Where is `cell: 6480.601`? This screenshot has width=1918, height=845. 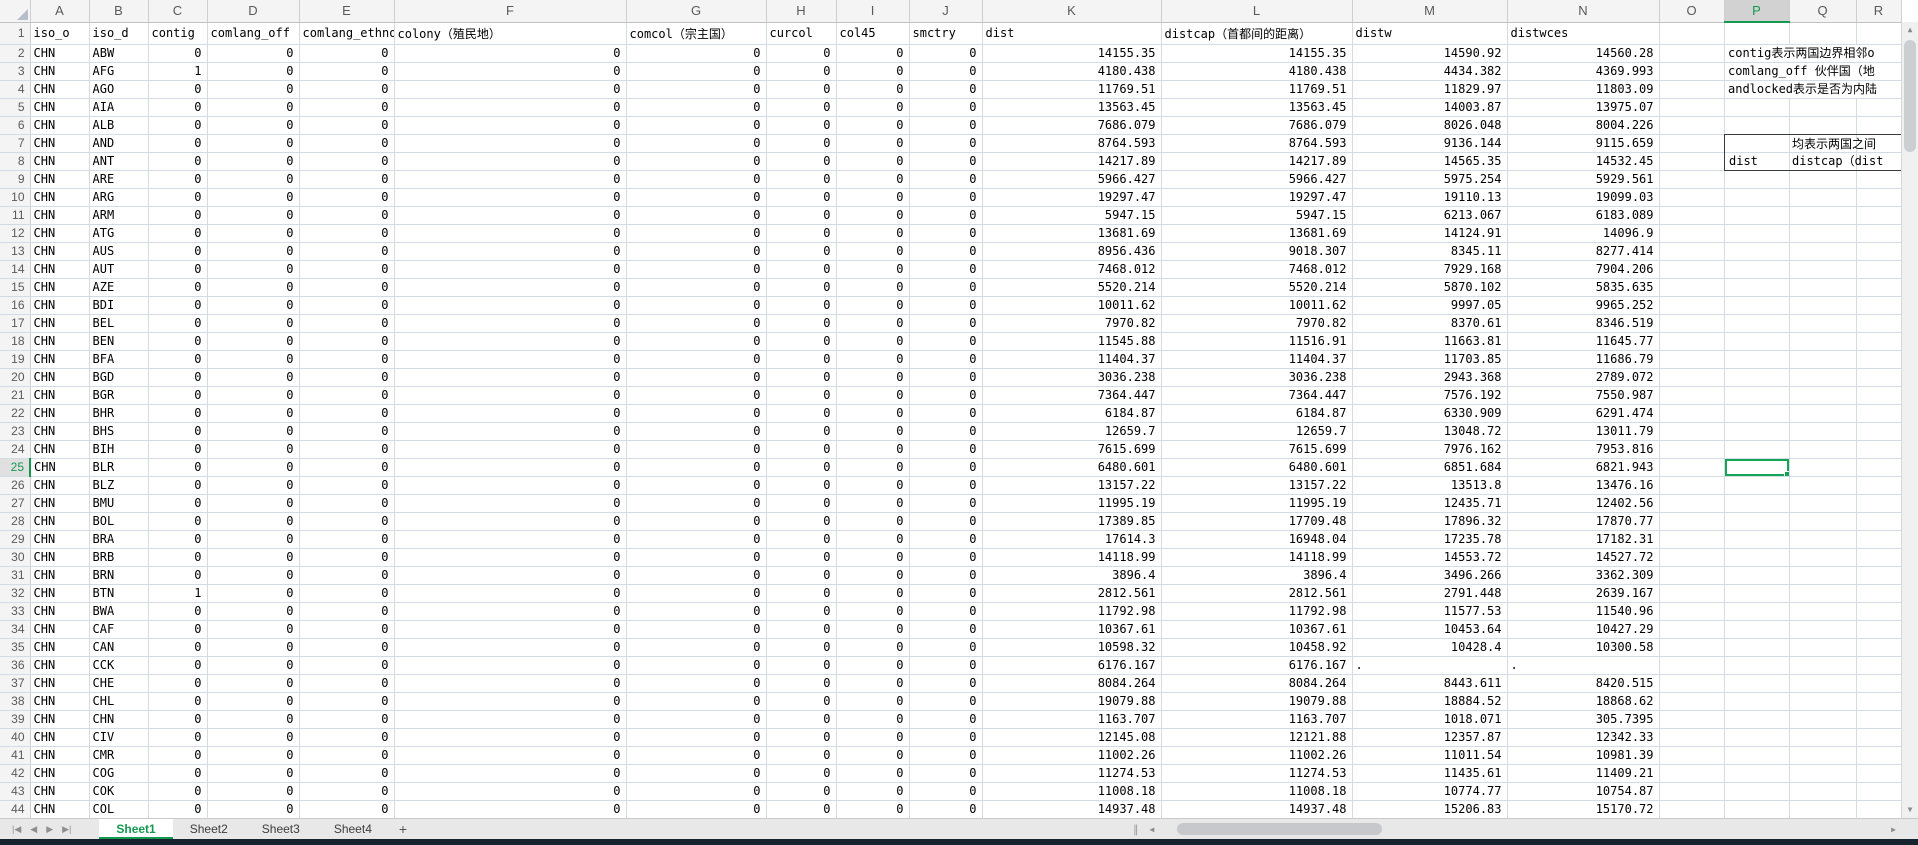
cell: 6480.601 is located at coordinates (1257, 467).